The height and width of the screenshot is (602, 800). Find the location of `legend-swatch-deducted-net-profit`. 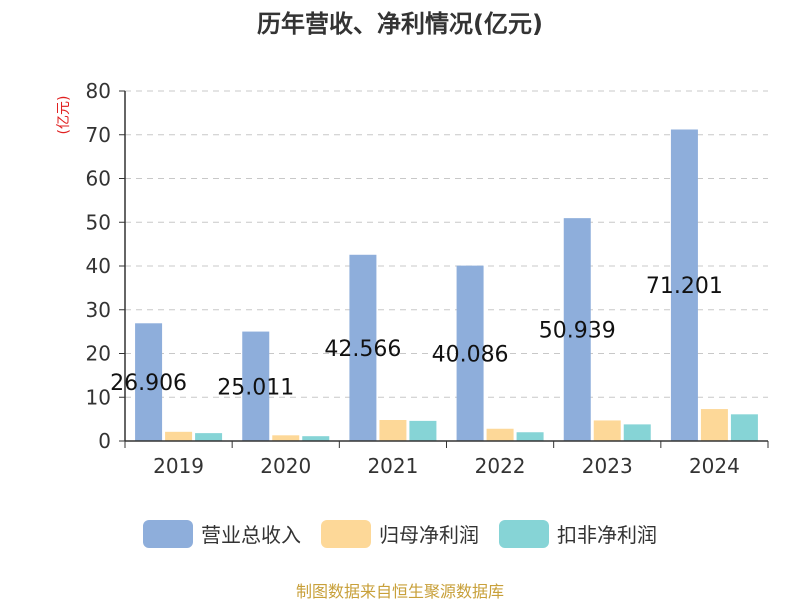

legend-swatch-deducted-net-profit is located at coordinates (524, 533).